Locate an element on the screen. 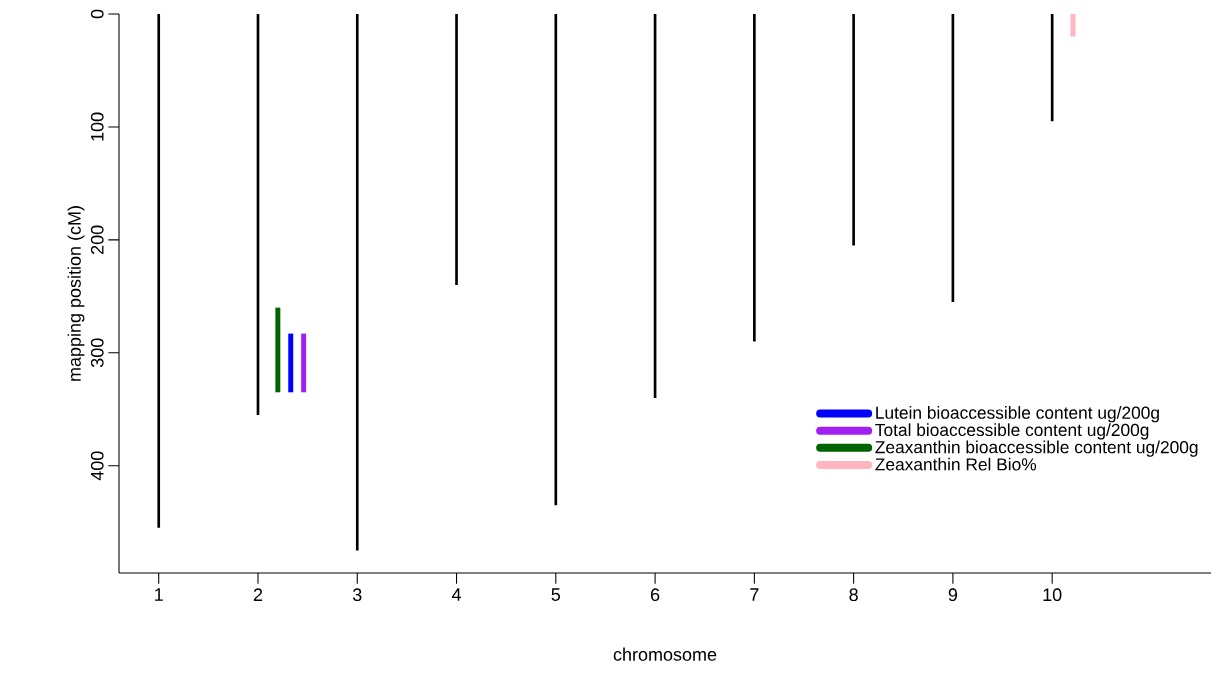 This screenshot has width=1218, height=680. x-tick-label: 10 is located at coordinates (1052, 595).